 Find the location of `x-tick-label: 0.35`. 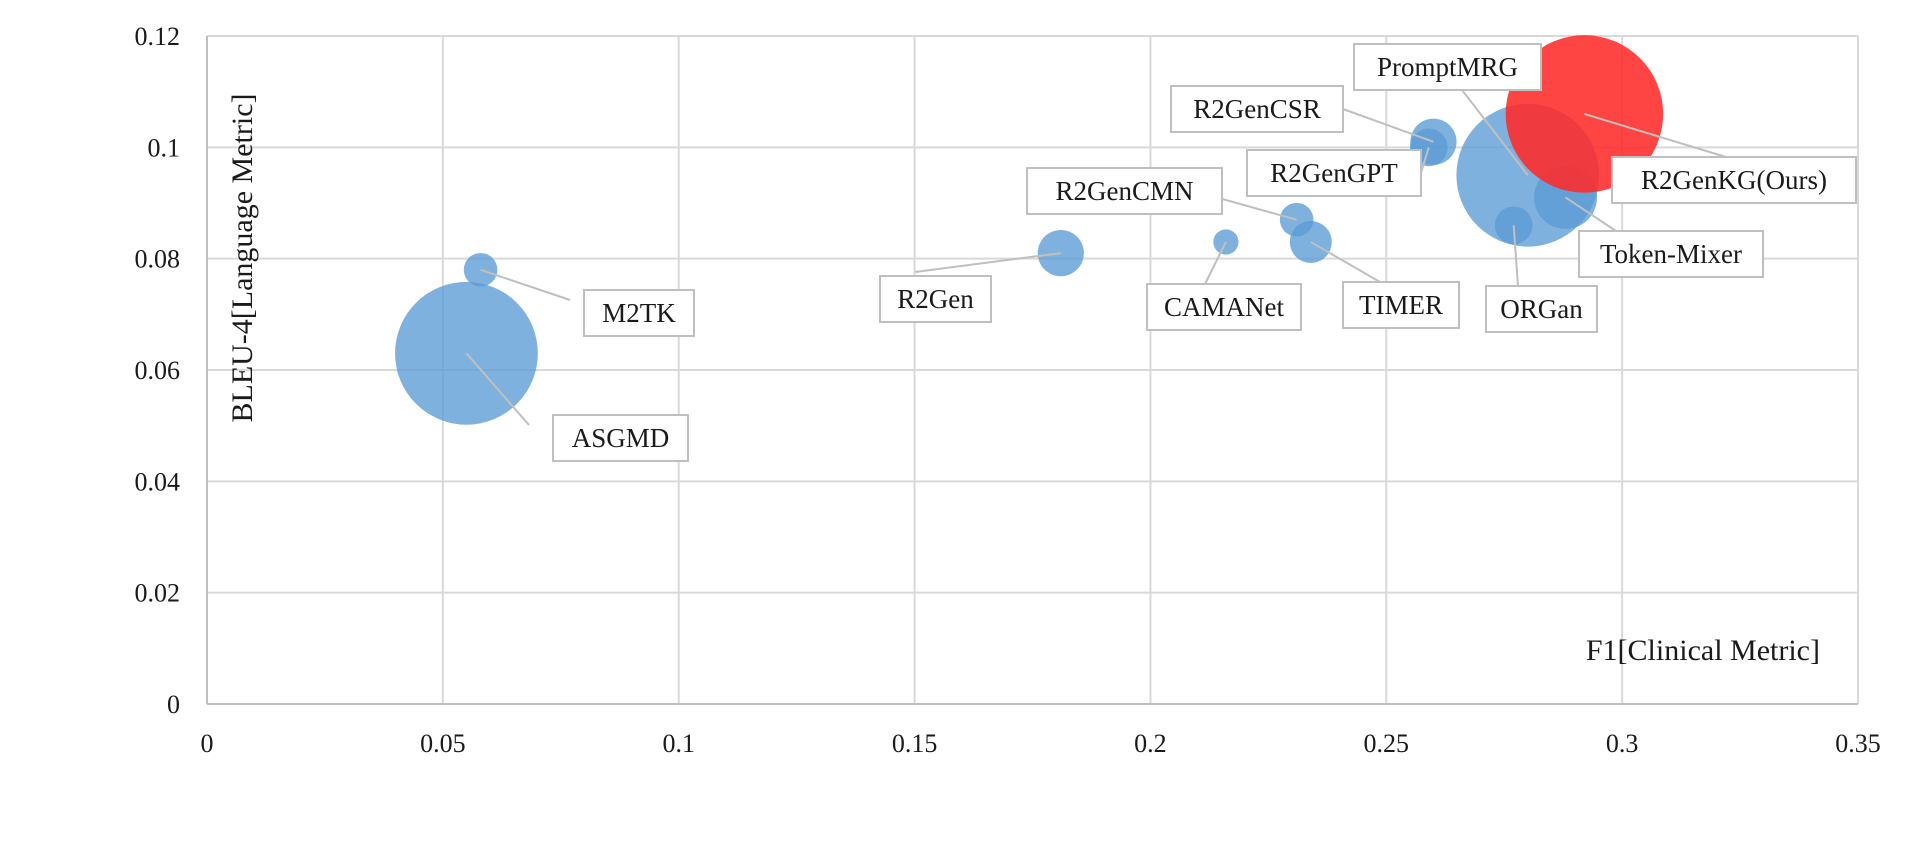

x-tick-label: 0.35 is located at coordinates (1858, 743).